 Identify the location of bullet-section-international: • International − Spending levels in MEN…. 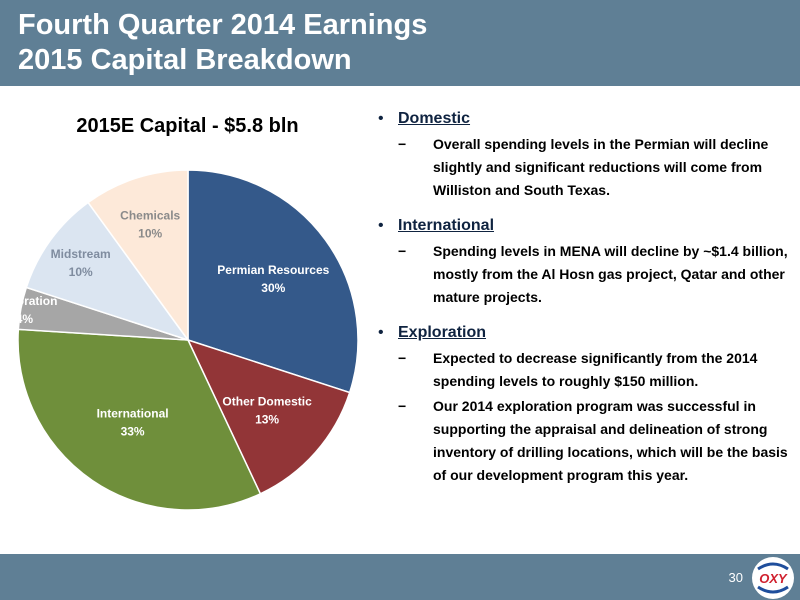
(584, 261).